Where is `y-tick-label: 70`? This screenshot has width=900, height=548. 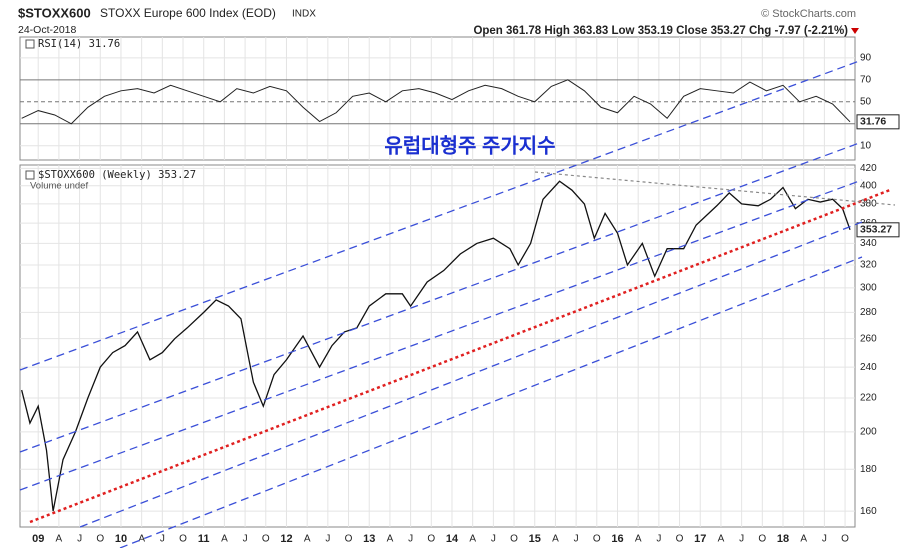
y-tick-label: 70 is located at coordinates (866, 79).